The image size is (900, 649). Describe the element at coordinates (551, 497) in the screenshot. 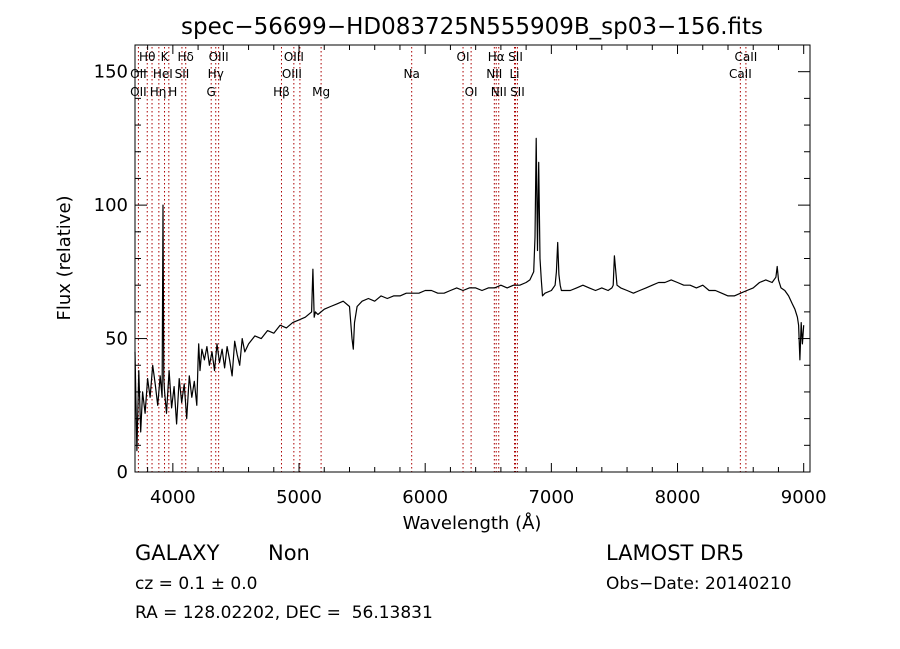

I see `x-tick-label: 7000` at that location.